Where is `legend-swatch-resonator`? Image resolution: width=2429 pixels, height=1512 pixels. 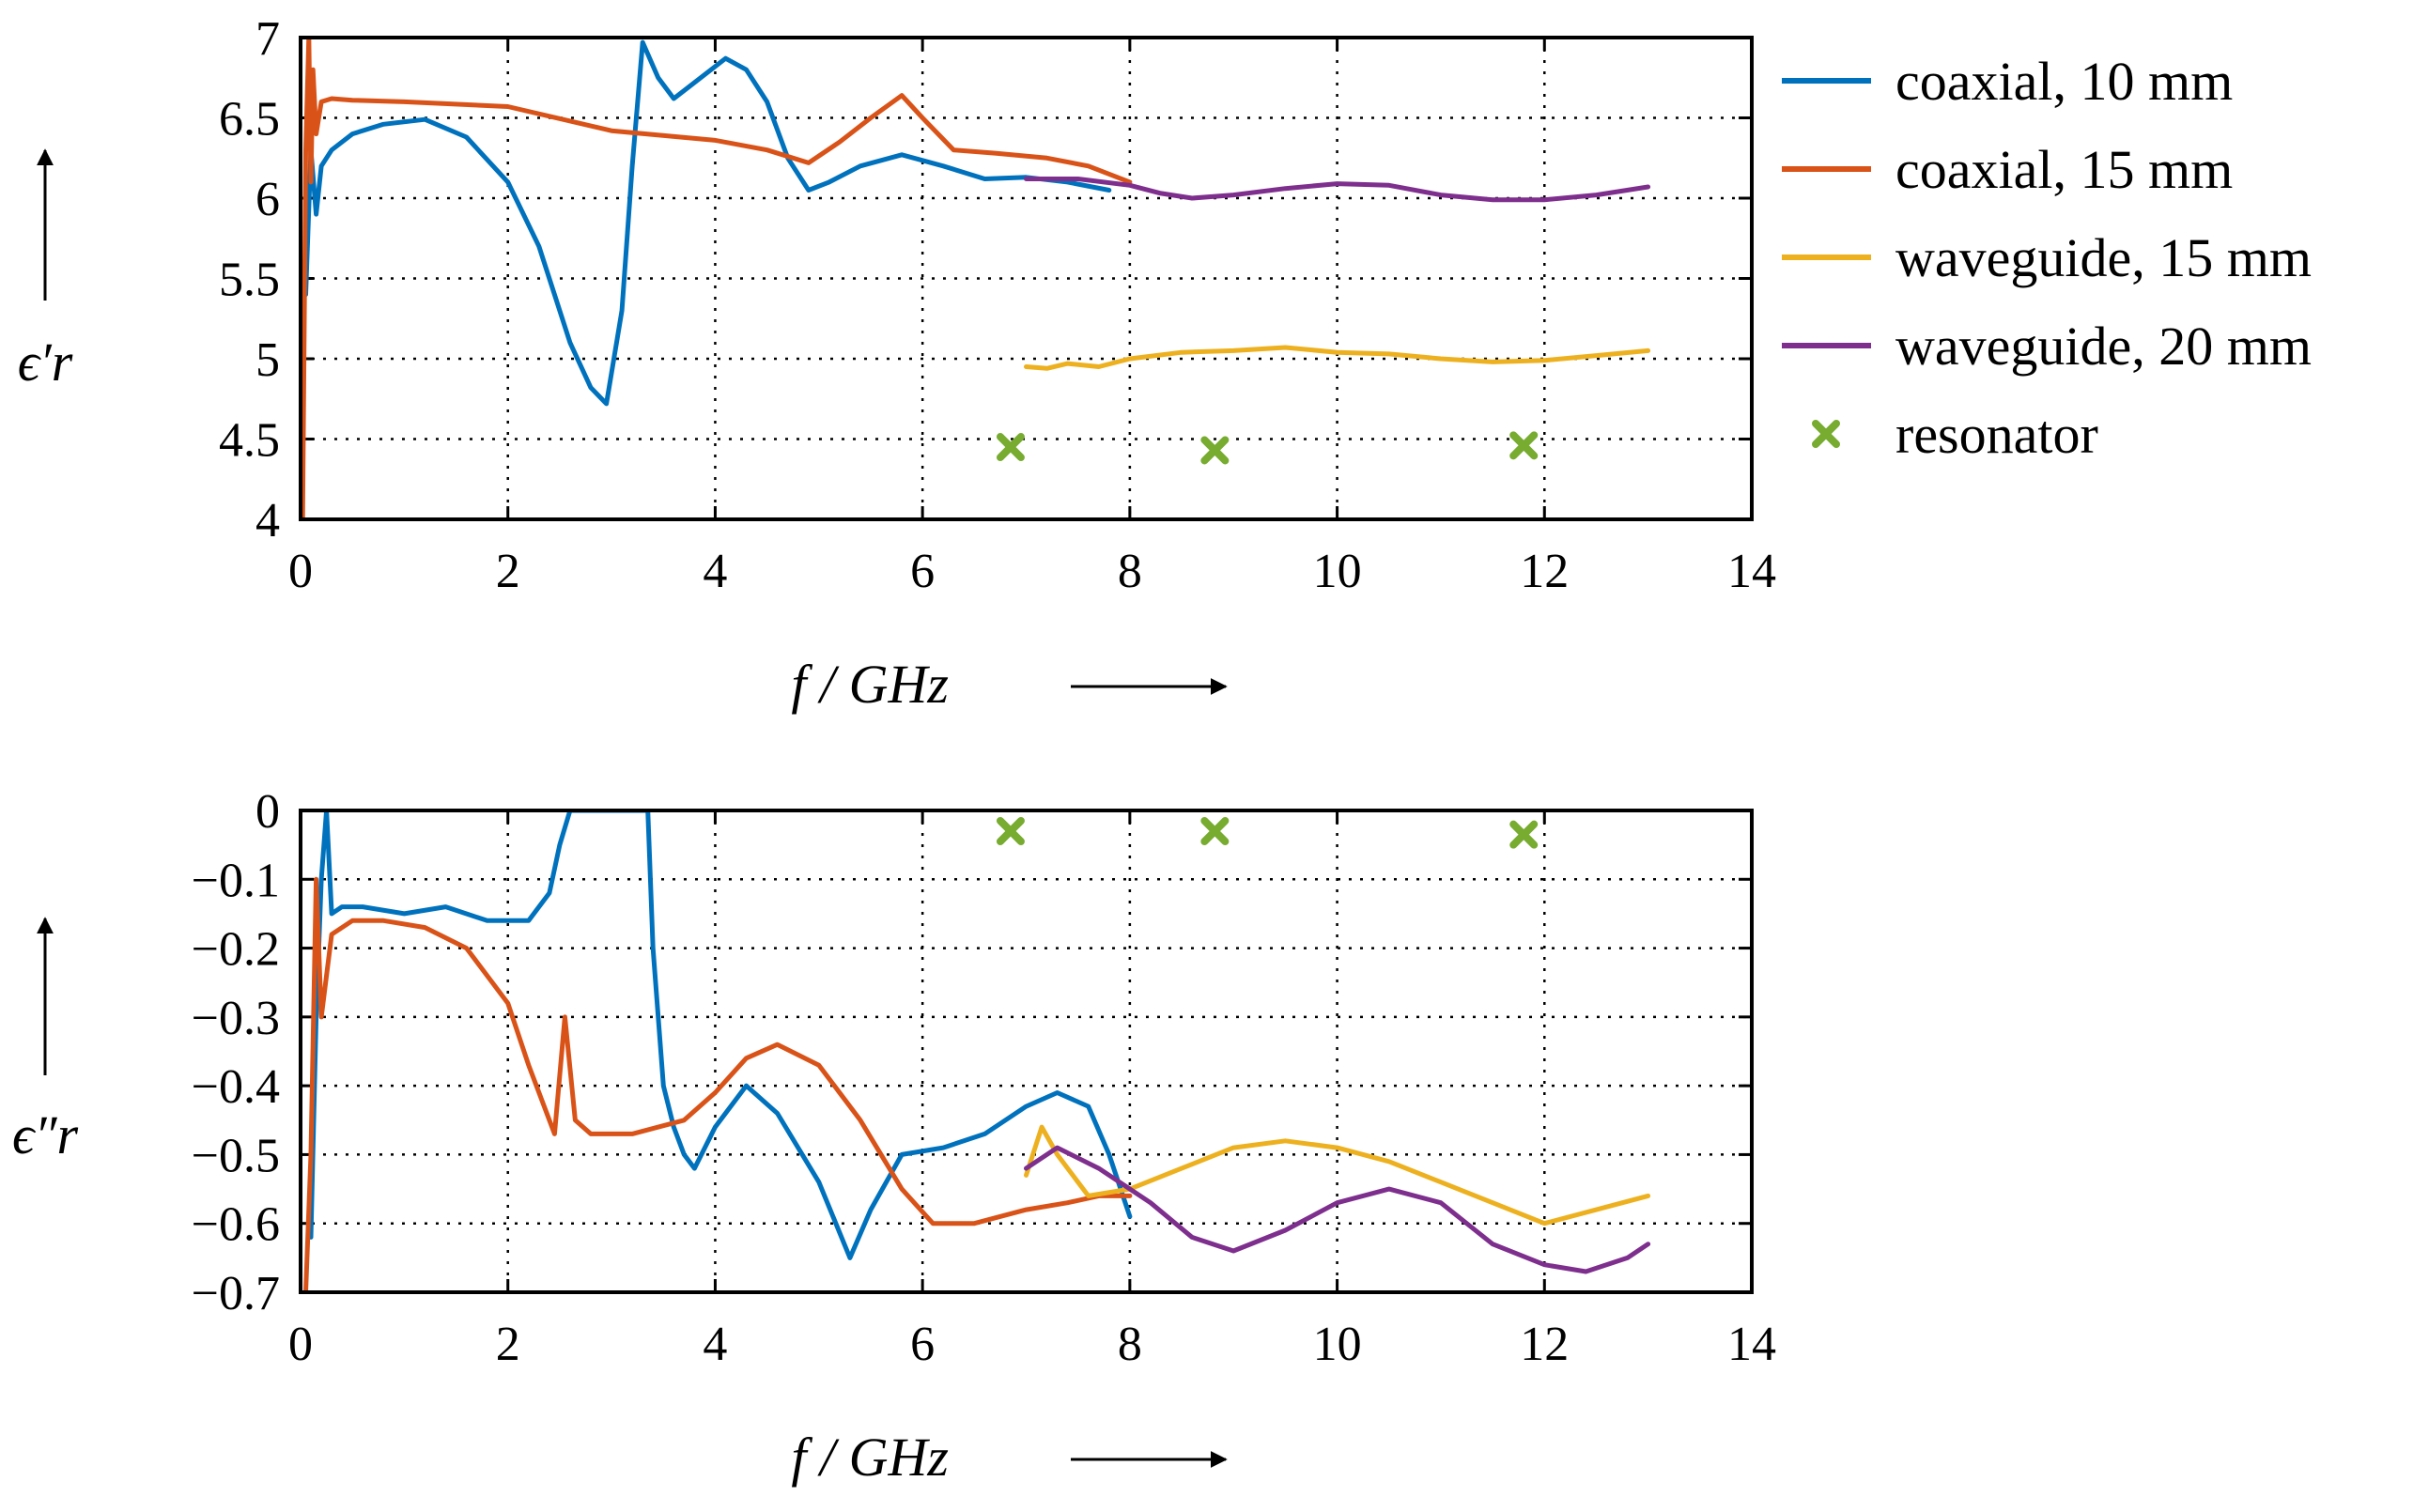
legend-swatch-resonator is located at coordinates (1826, 434).